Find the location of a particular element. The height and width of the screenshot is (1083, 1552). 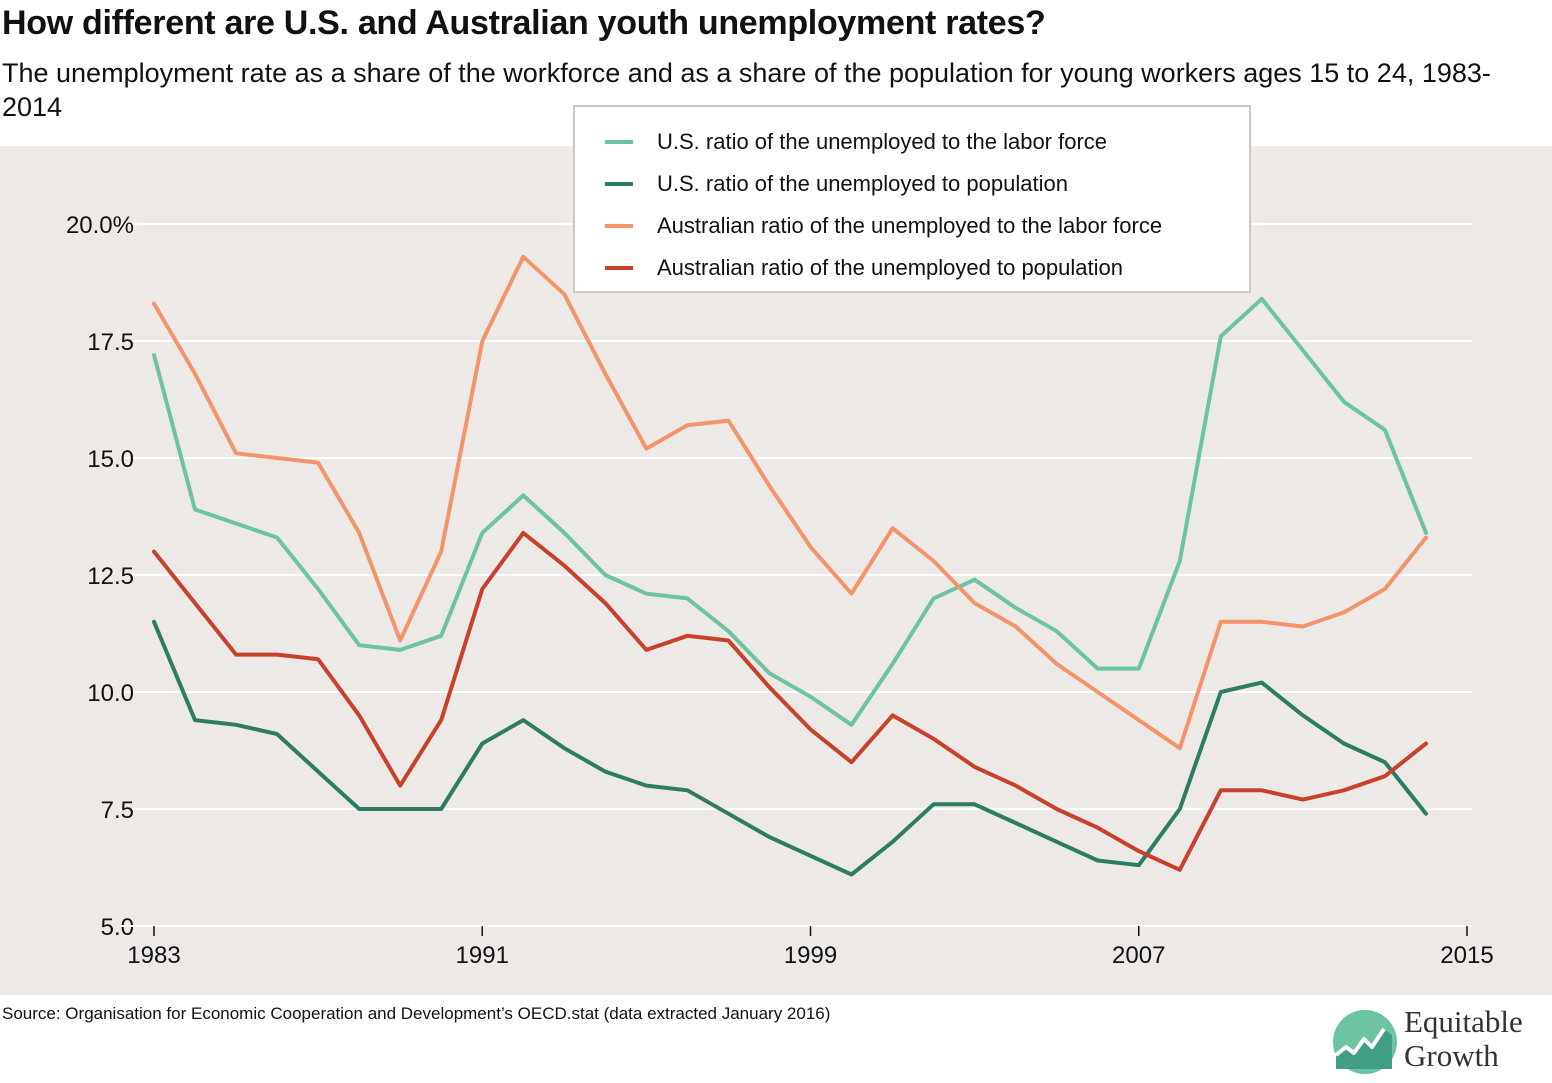

logo-wordmark: Equitable Growth is located at coordinates (1463, 1039).